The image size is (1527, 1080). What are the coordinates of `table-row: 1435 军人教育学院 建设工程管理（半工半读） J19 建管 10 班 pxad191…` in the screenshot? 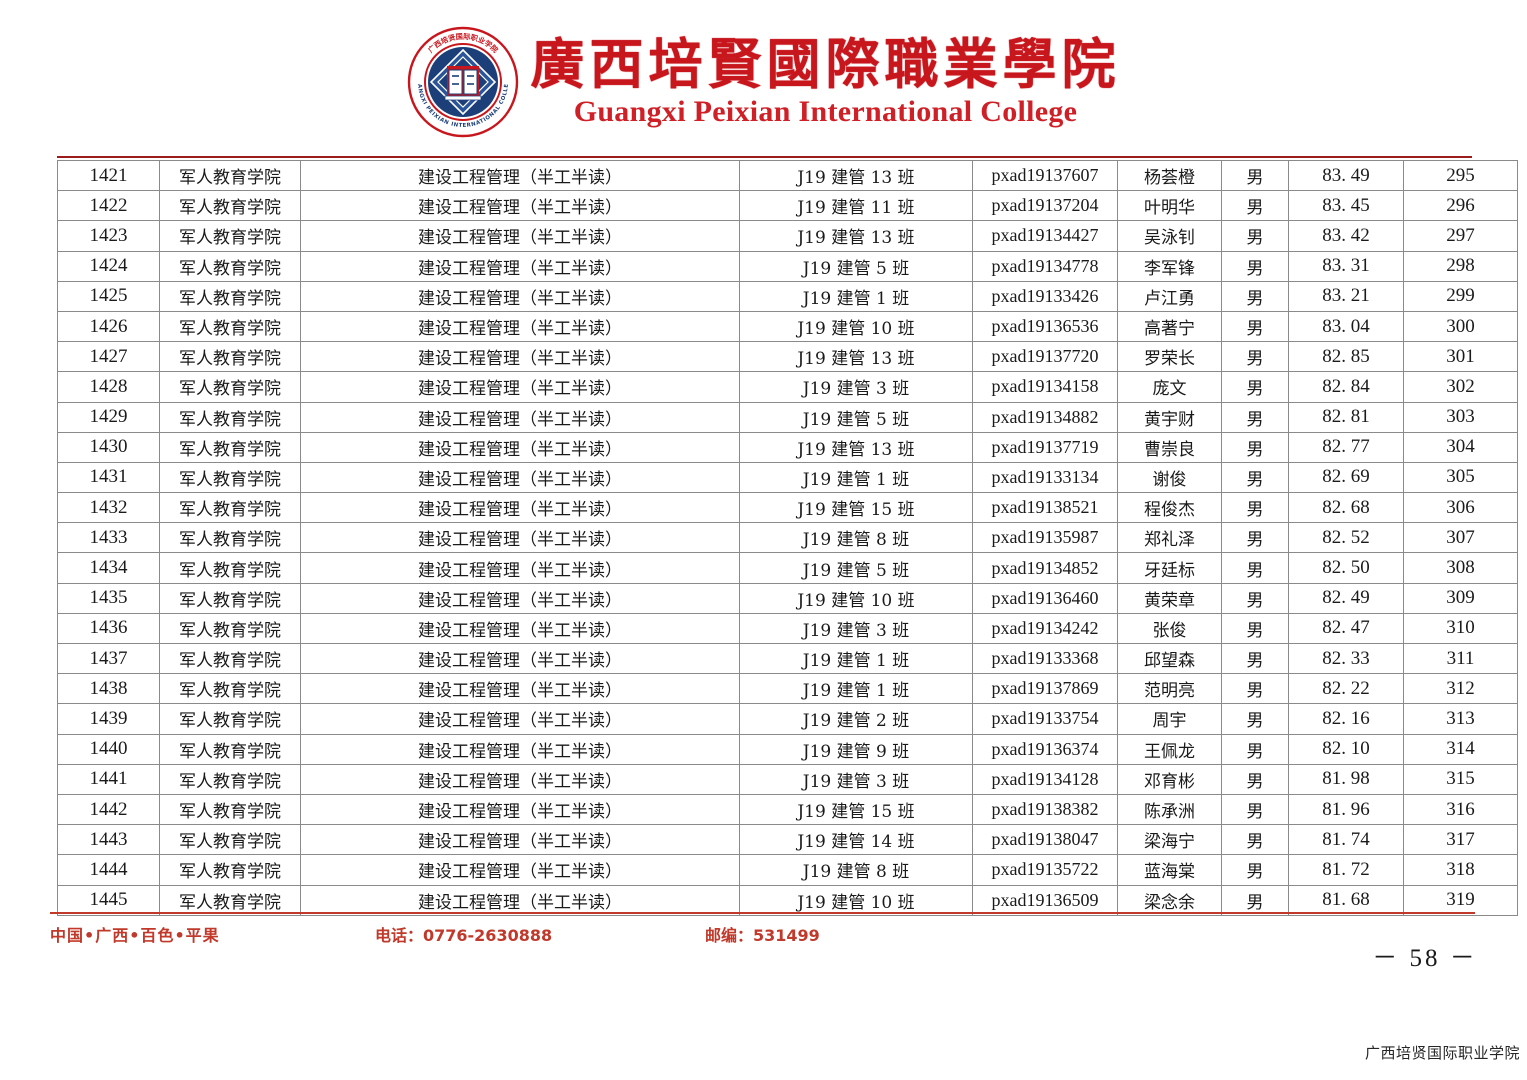 It's located at (787, 598).